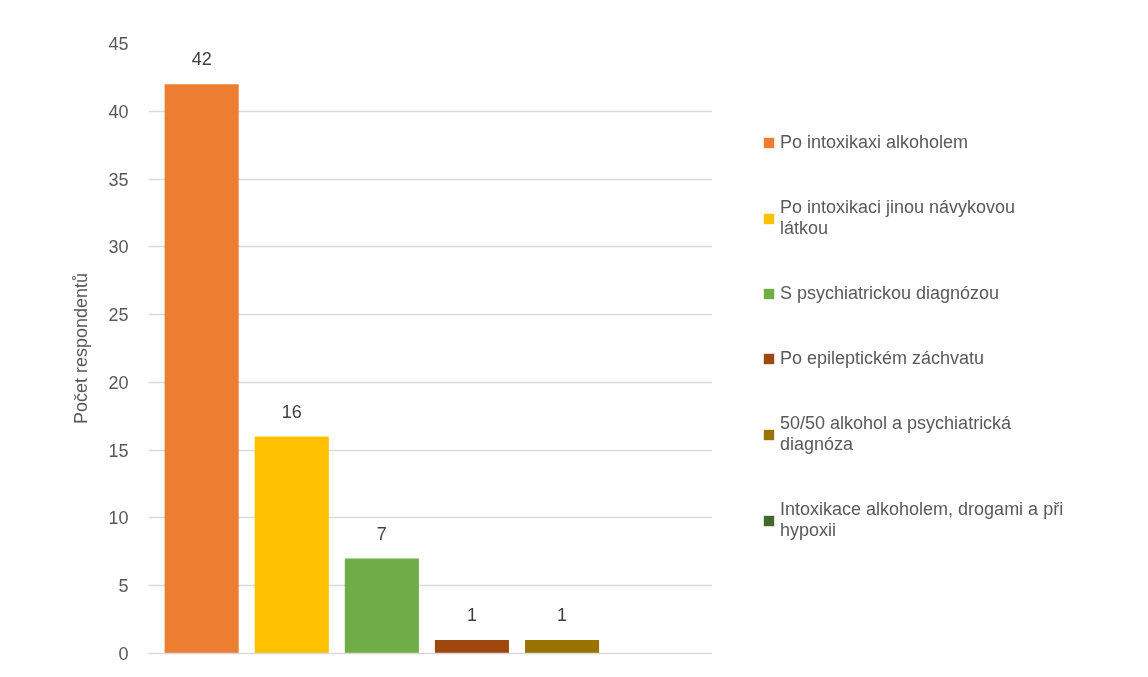 This screenshot has height=677, width=1148. I want to click on y-tick-label: 15, so click(118, 450).